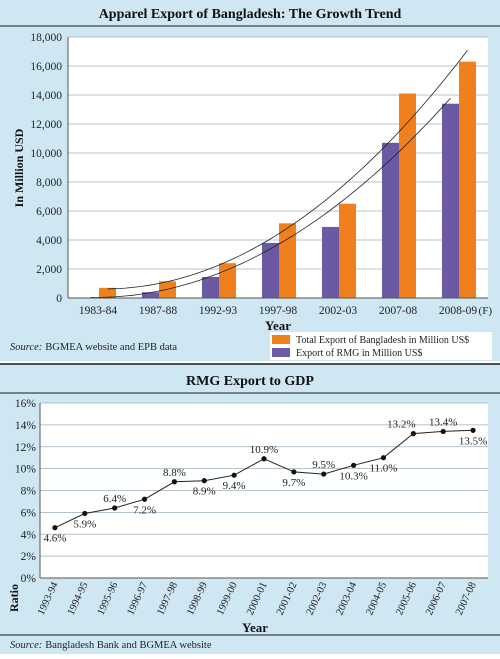 The height and width of the screenshot is (659, 500). I want to click on bar-x-tick-label: 2007-08, so click(398, 311).